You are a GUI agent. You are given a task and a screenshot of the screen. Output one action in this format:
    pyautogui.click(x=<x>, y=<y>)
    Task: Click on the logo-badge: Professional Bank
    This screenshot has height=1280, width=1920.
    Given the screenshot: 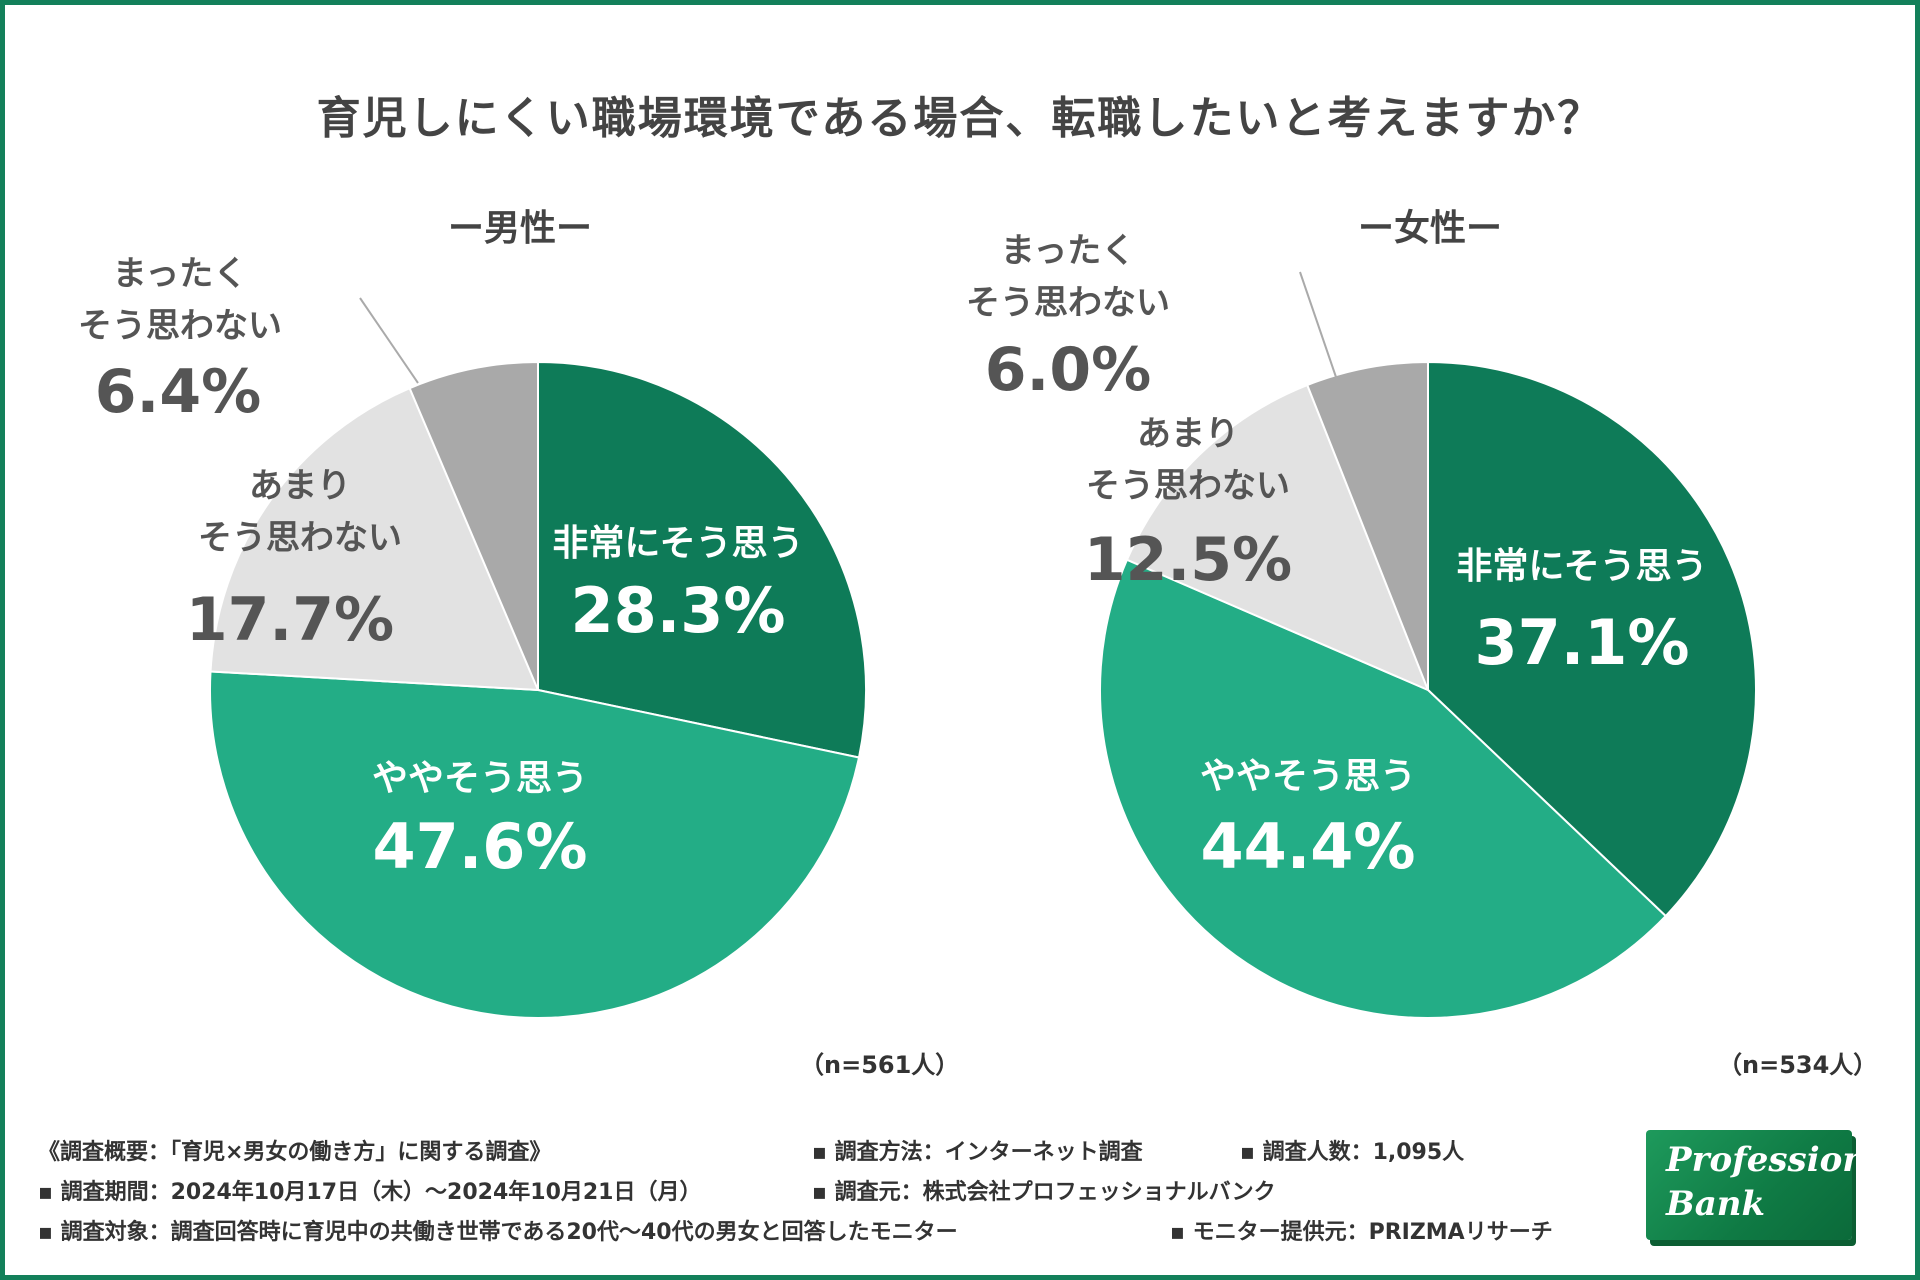 What is the action you would take?
    pyautogui.click(x=1774, y=1185)
    